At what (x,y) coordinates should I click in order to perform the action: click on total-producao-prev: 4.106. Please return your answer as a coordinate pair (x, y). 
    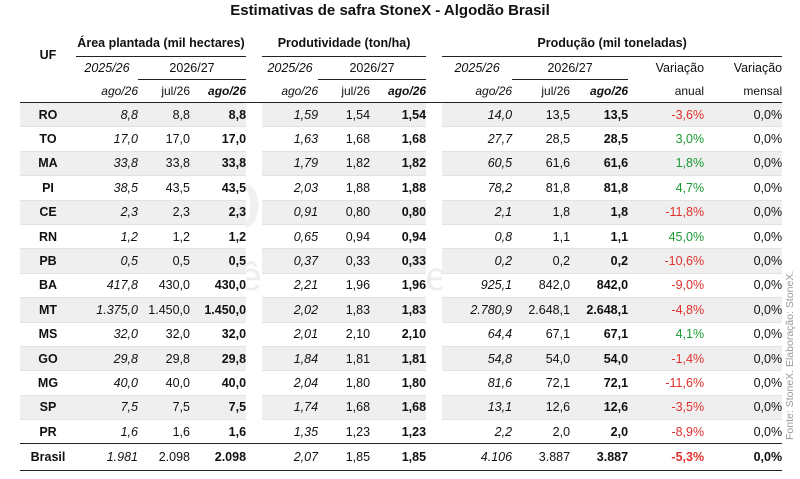
    Looking at the image, I should click on (477, 457).